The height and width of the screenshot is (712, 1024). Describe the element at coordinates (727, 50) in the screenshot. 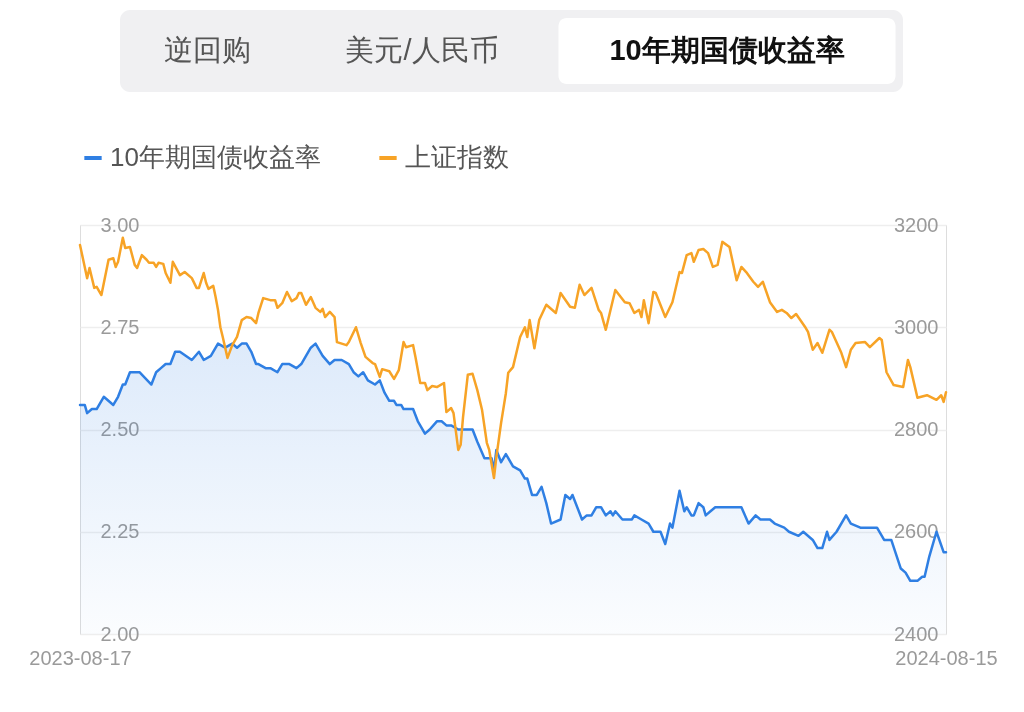

I see `text: 10年期国债收益率` at that location.